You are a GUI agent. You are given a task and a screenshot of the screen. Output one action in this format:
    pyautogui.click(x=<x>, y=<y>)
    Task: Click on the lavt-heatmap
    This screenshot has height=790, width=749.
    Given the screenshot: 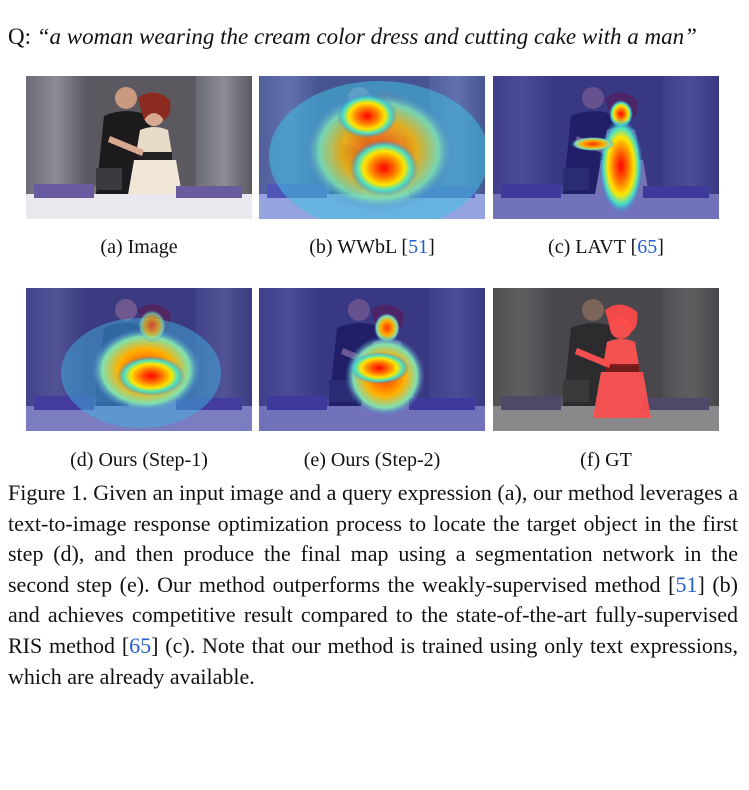 What is the action you would take?
    pyautogui.click(x=606, y=147)
    